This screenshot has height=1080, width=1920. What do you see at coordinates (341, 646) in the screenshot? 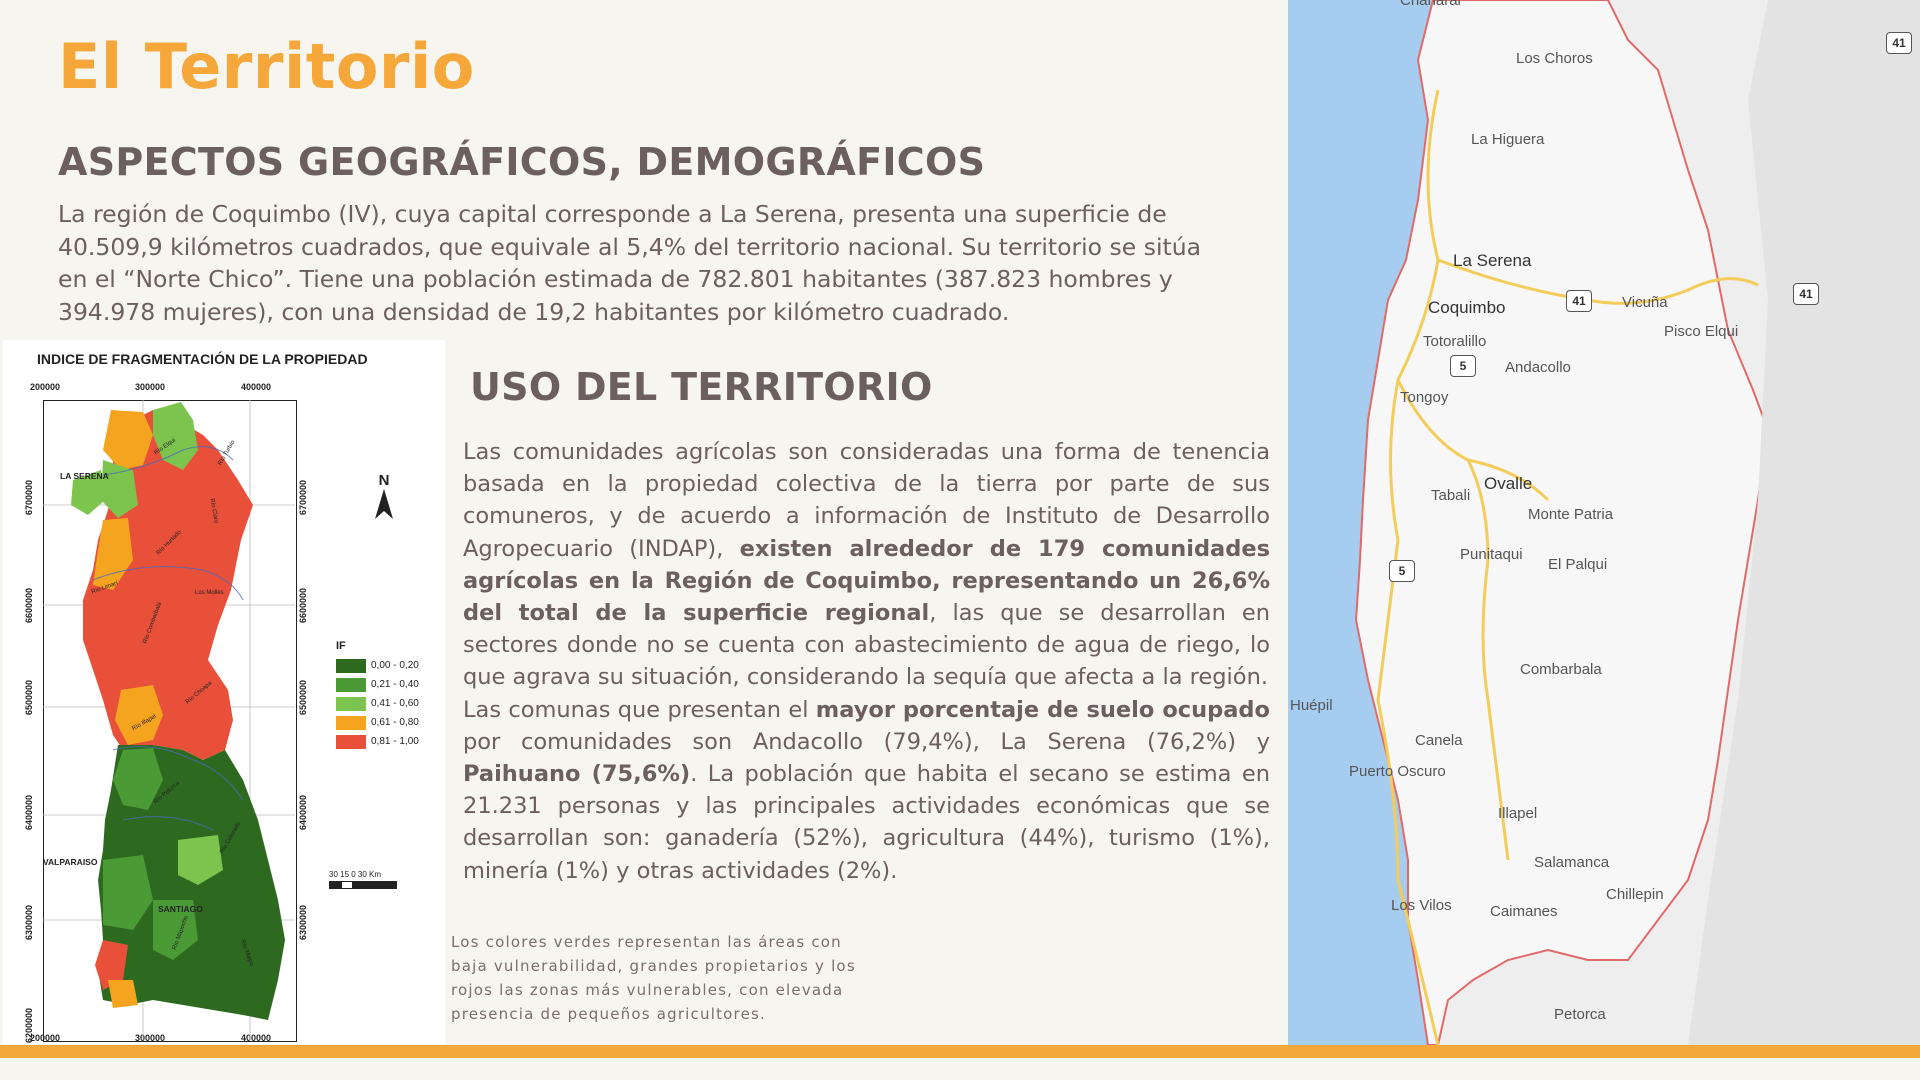
I see `legend-title: IF` at bounding box center [341, 646].